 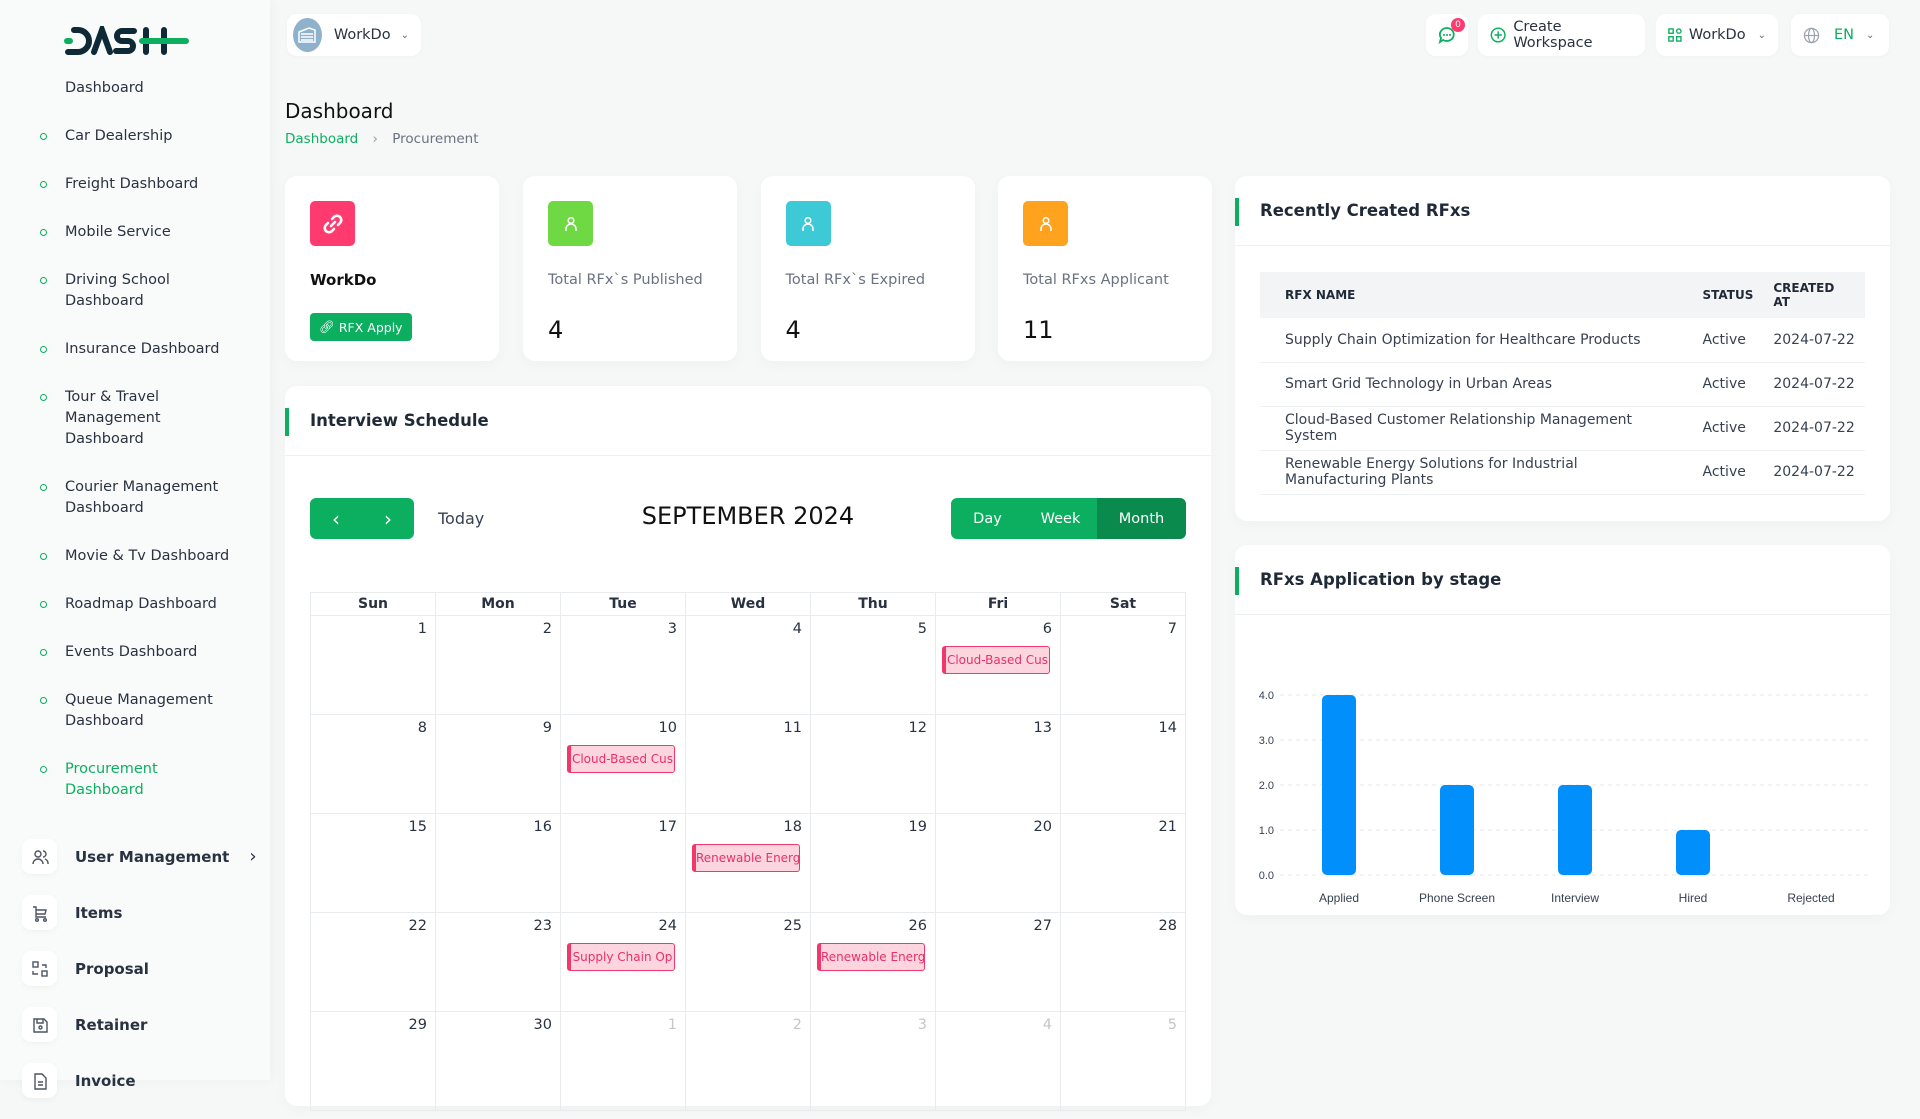 What do you see at coordinates (1038, 330) in the screenshot?
I see `stat-value: 11` at bounding box center [1038, 330].